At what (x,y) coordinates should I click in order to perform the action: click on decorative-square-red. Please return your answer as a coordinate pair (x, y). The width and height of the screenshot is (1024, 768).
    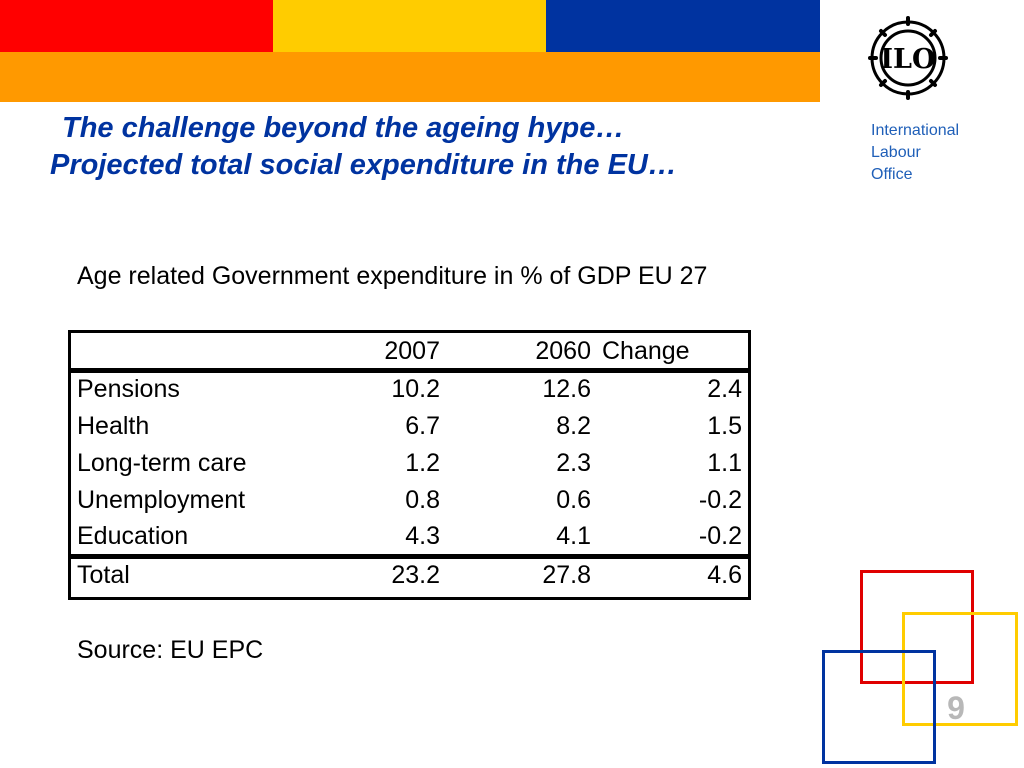
    Looking at the image, I should click on (917, 627).